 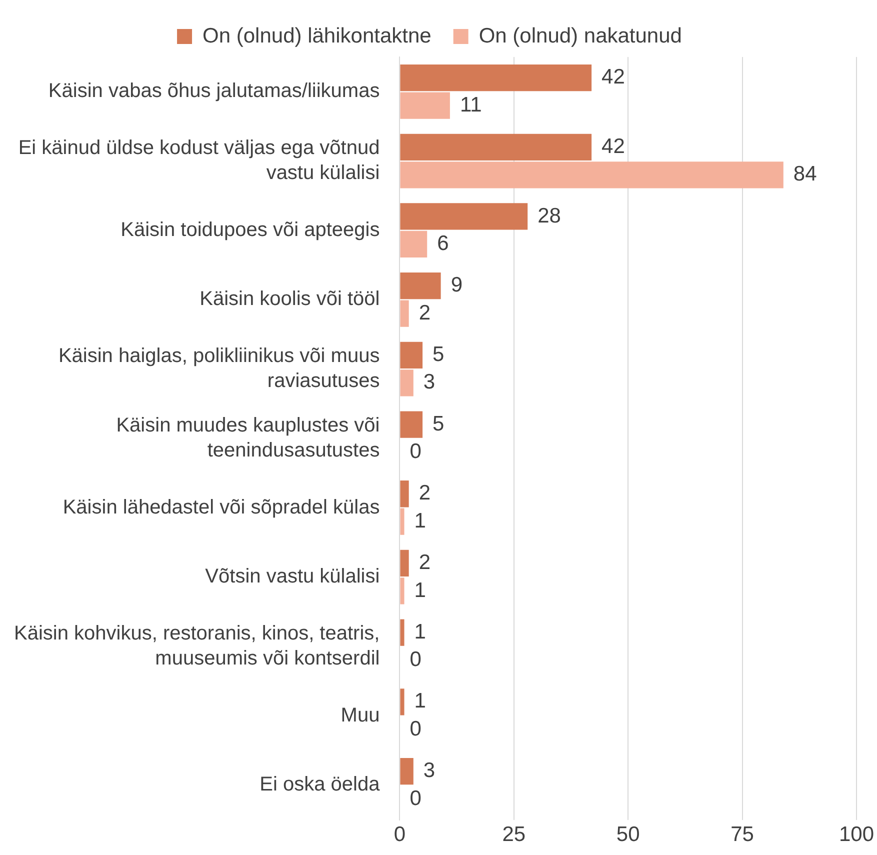 What do you see at coordinates (214, 91) in the screenshot?
I see `y-tick-label: Käisin vabas õhus jalutamas/liikumas` at bounding box center [214, 91].